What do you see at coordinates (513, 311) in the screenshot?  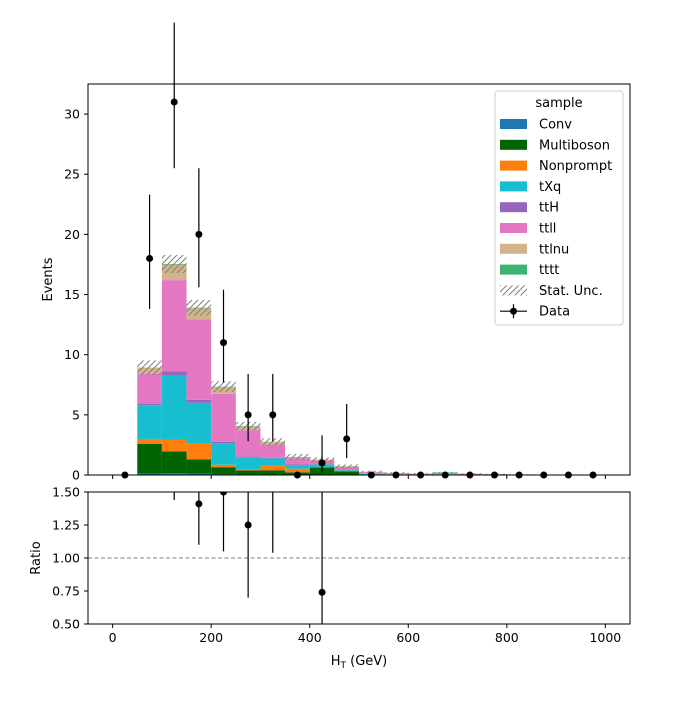 I see `legend-swatch-data-marker` at bounding box center [513, 311].